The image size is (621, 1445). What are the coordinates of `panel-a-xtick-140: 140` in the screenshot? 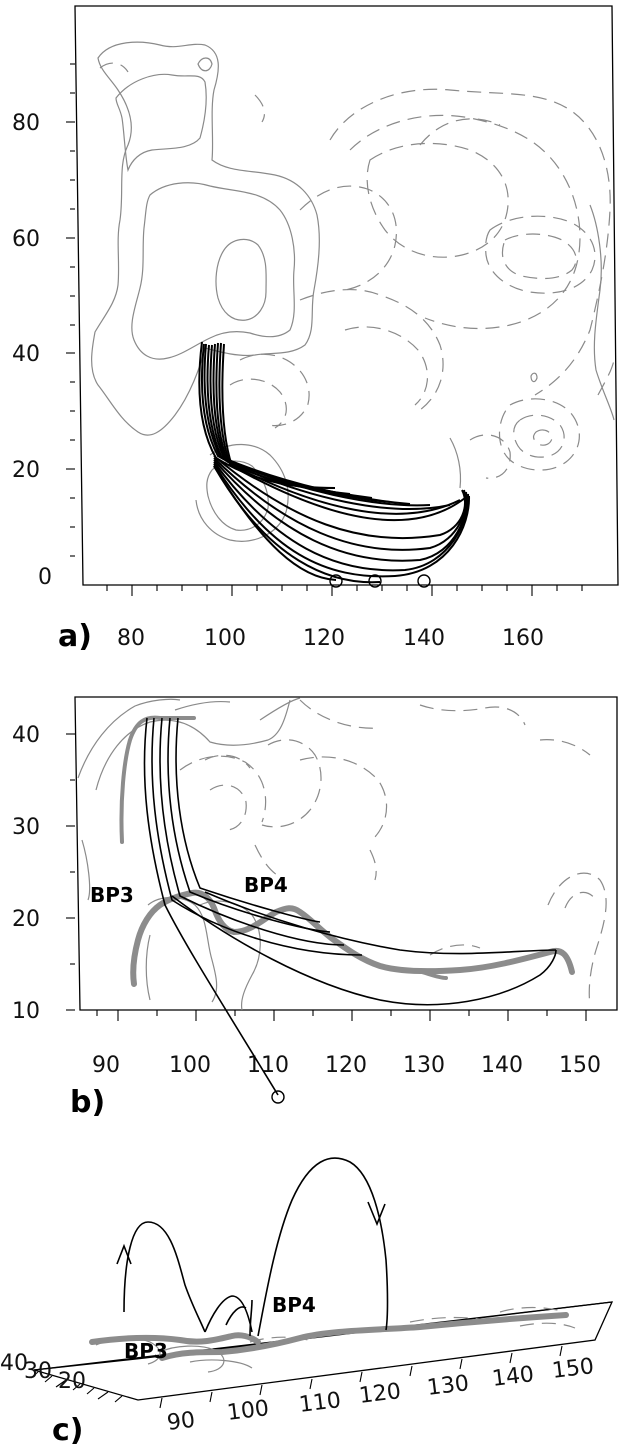 It's located at (424, 638).